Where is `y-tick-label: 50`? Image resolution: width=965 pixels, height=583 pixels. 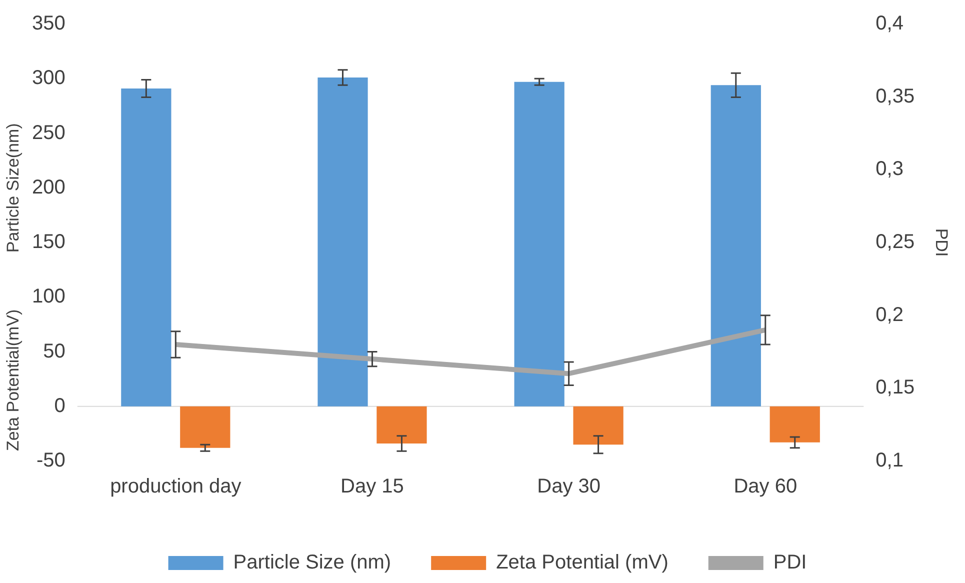 y-tick-label: 50 is located at coordinates (54, 351).